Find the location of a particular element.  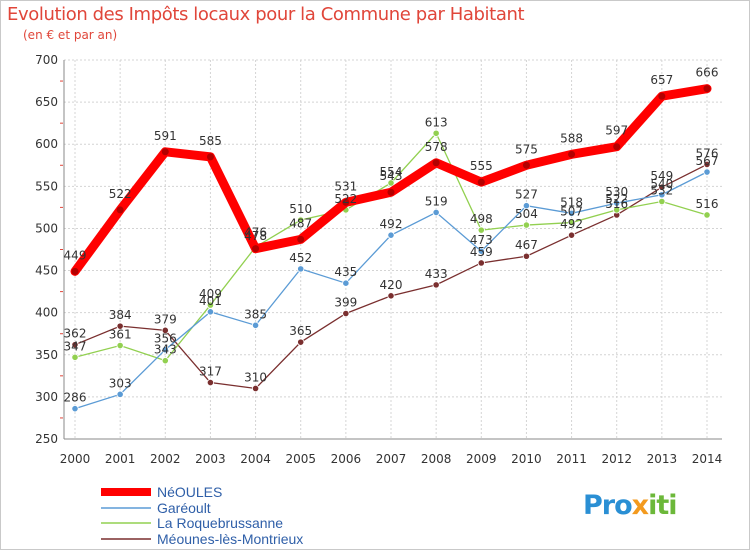

x-tick-label-2013: 2013 is located at coordinates (662, 459).